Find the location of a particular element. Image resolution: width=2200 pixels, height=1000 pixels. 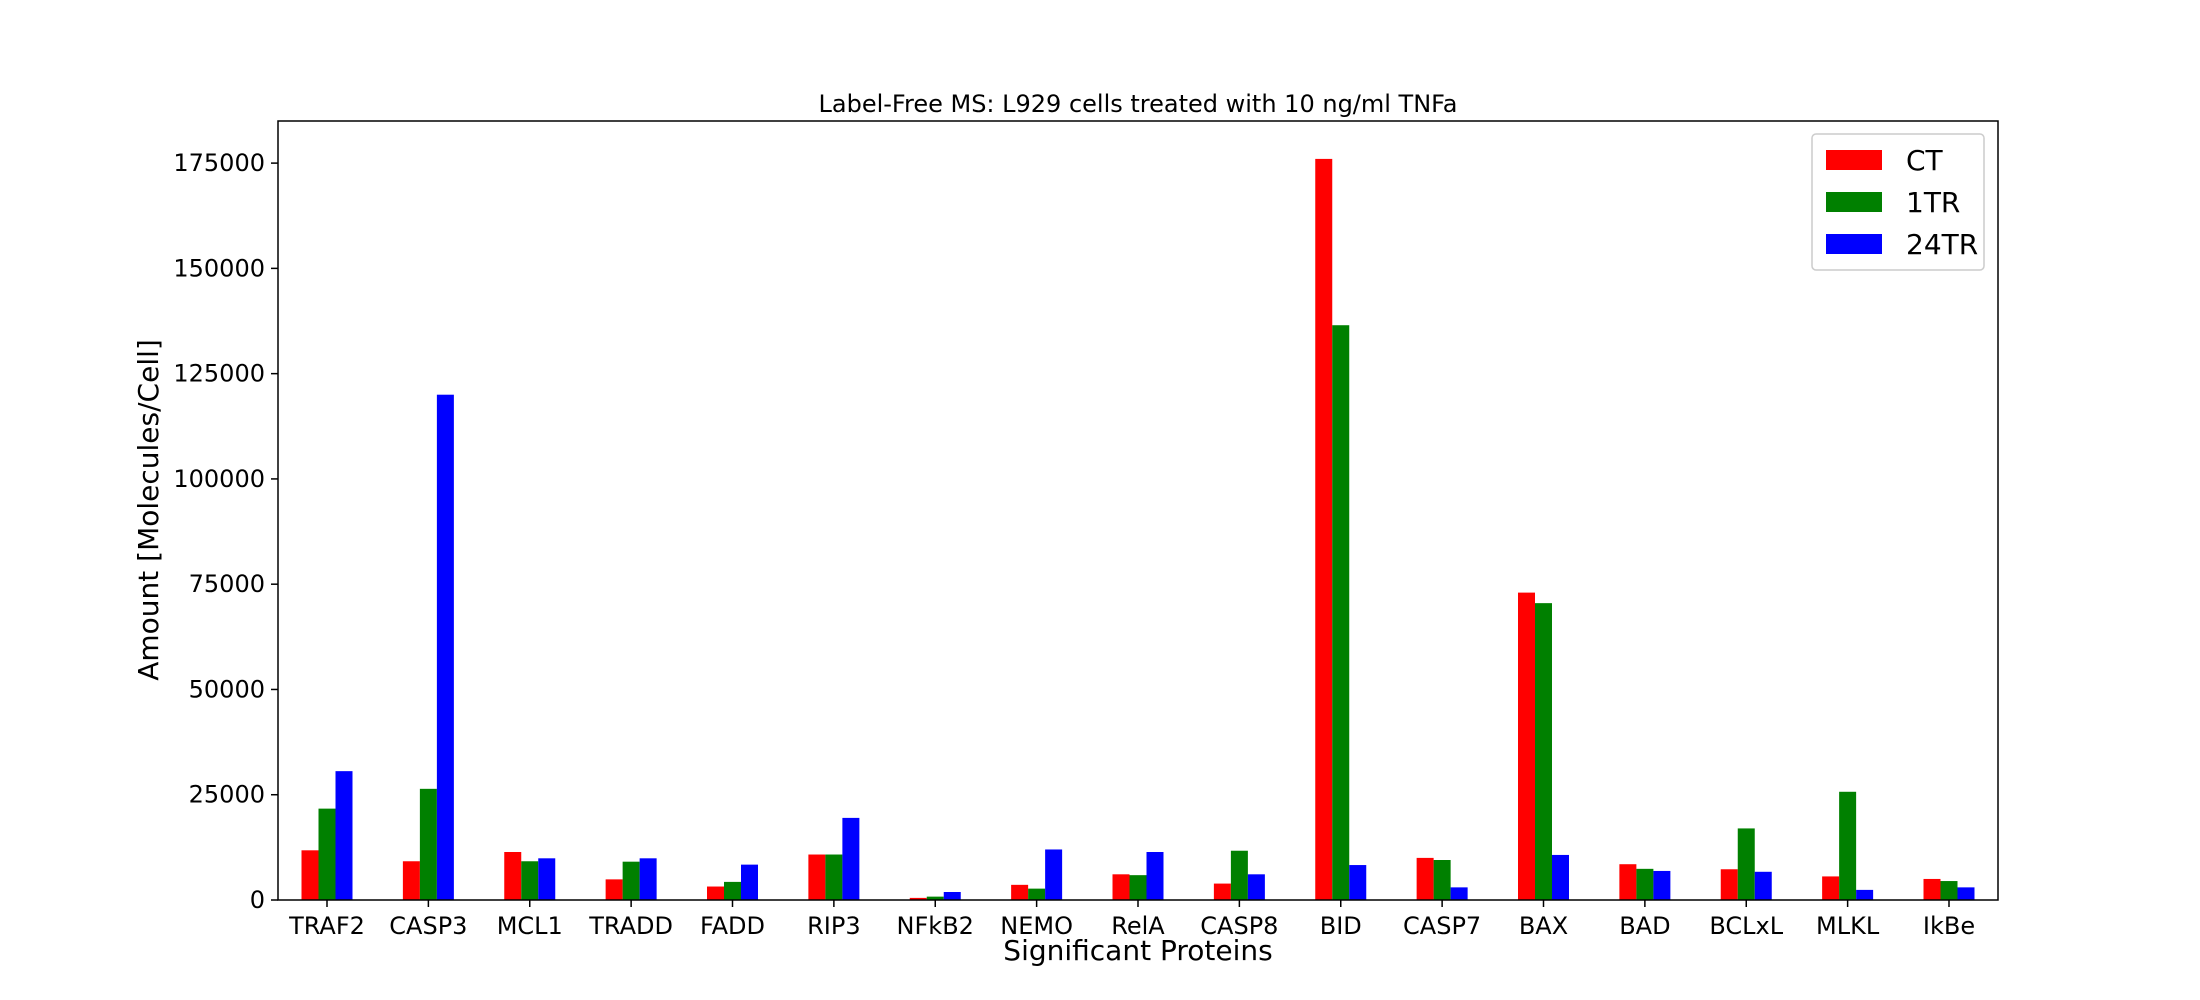

bar-24tr-nemo is located at coordinates (1054, 874).